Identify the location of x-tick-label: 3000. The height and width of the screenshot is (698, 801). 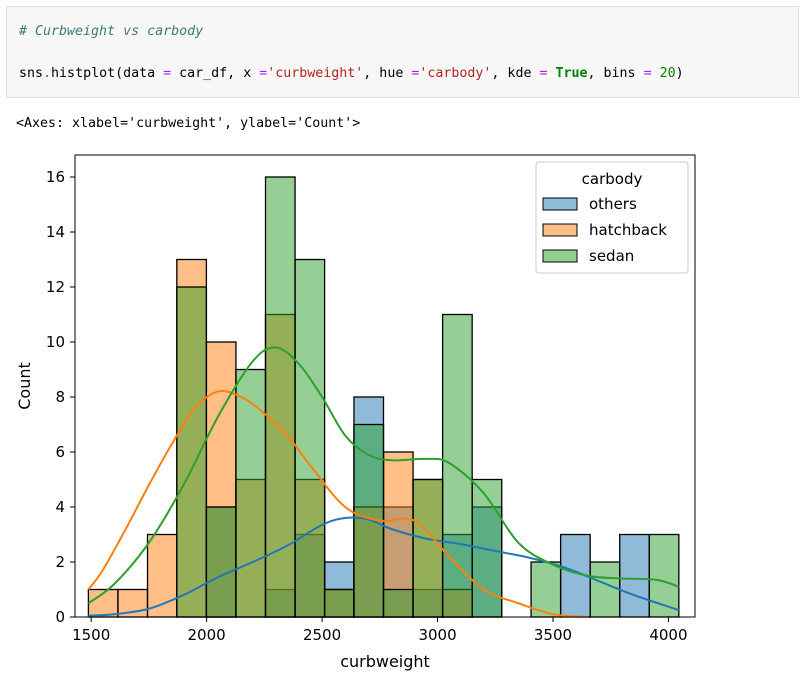
(437, 635).